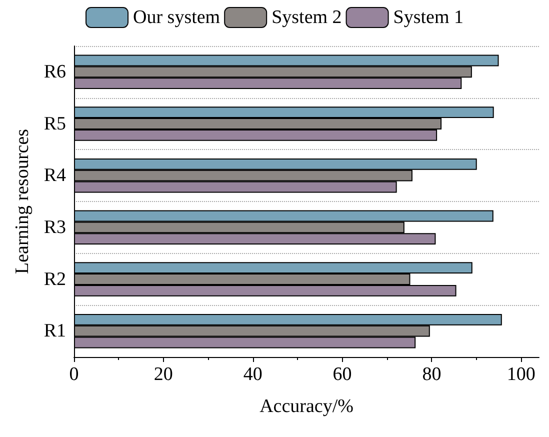 Image resolution: width=549 pixels, height=437 pixels. Describe the element at coordinates (521, 374) in the screenshot. I see `x-tick-label: 100` at that location.